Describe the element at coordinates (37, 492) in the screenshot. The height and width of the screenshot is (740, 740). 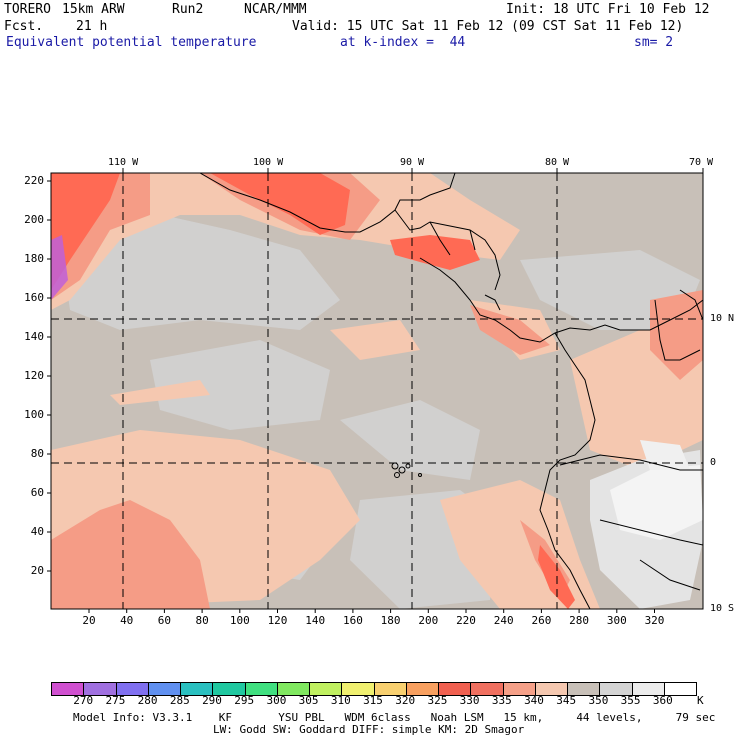
I see `y-tick-label: 60` at that location.